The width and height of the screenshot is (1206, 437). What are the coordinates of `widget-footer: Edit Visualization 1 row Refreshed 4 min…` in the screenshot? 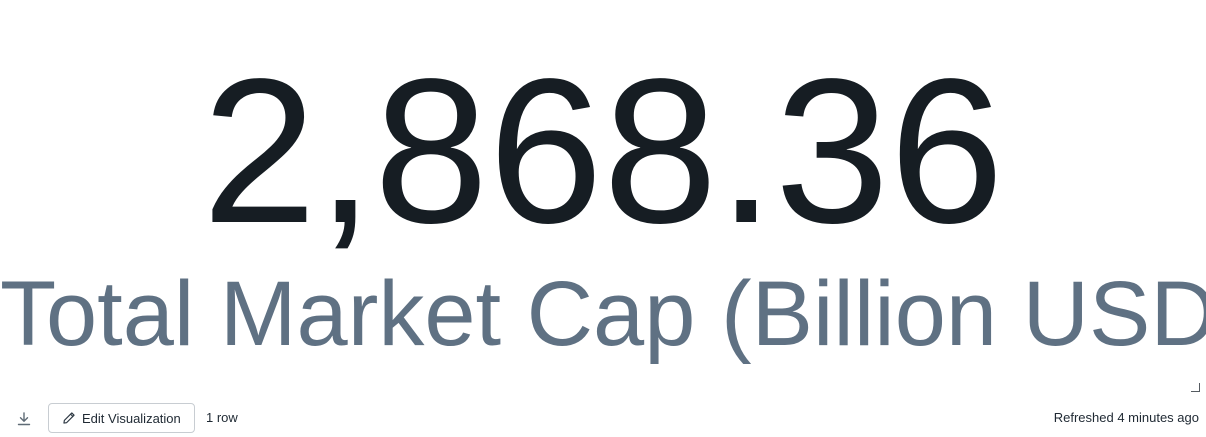 It's located at (603, 419).